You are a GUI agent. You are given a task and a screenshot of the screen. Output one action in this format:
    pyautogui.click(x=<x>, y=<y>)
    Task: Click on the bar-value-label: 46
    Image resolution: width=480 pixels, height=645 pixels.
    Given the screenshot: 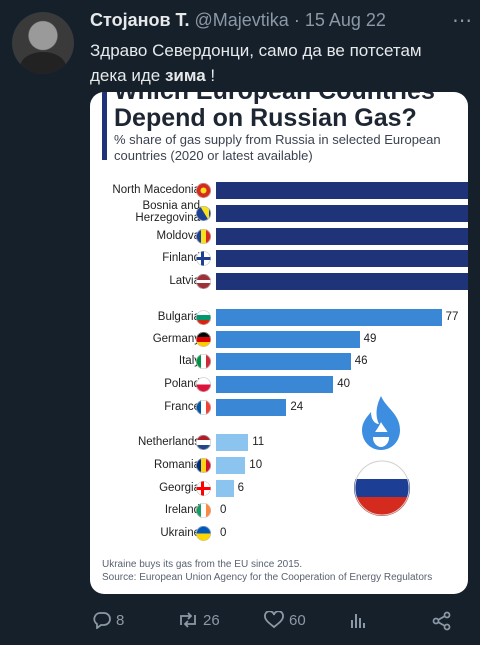 What is the action you would take?
    pyautogui.click(x=361, y=361)
    